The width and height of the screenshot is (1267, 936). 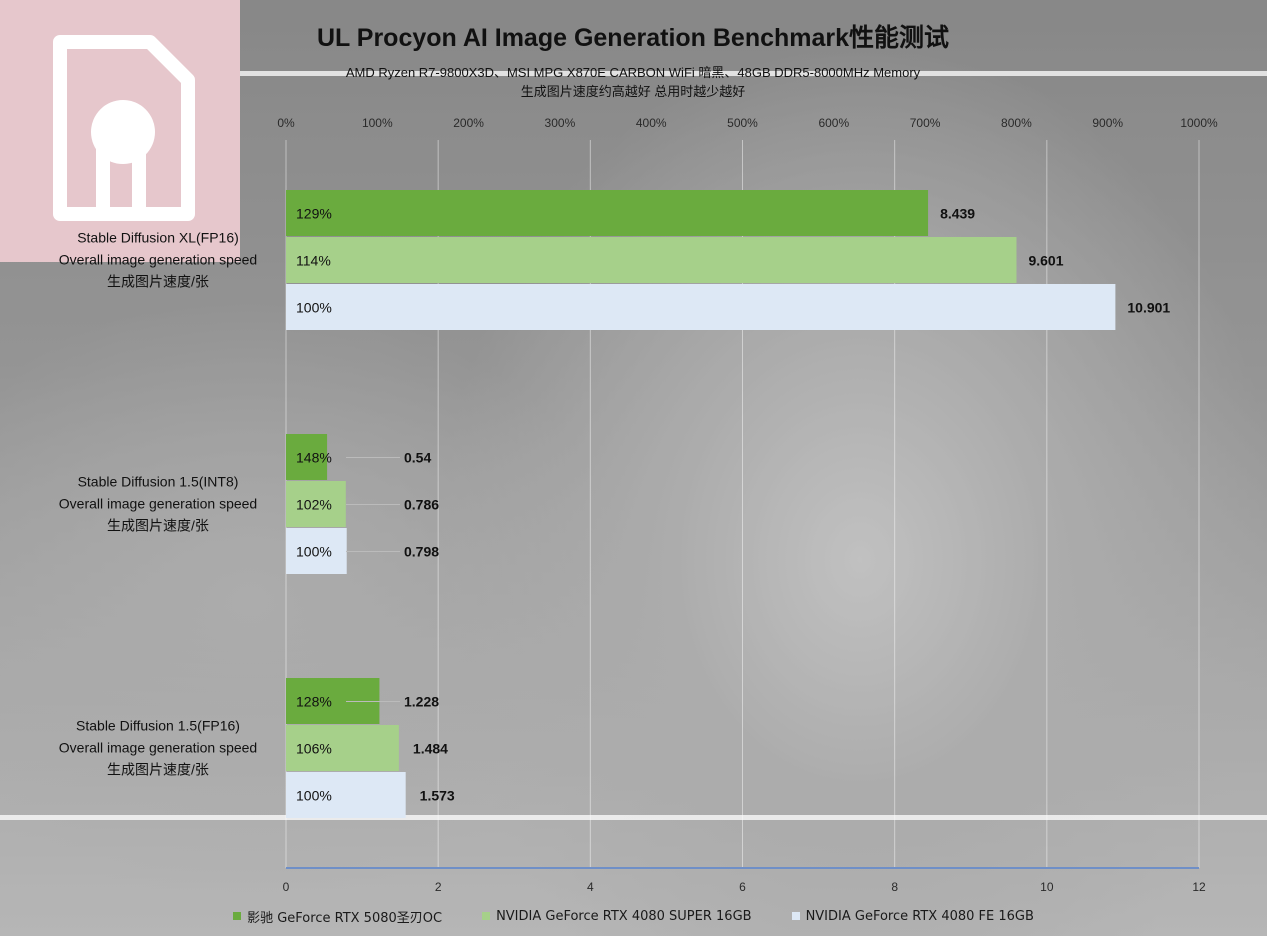 I want to click on x-tick-label: 0, so click(x=286, y=887).